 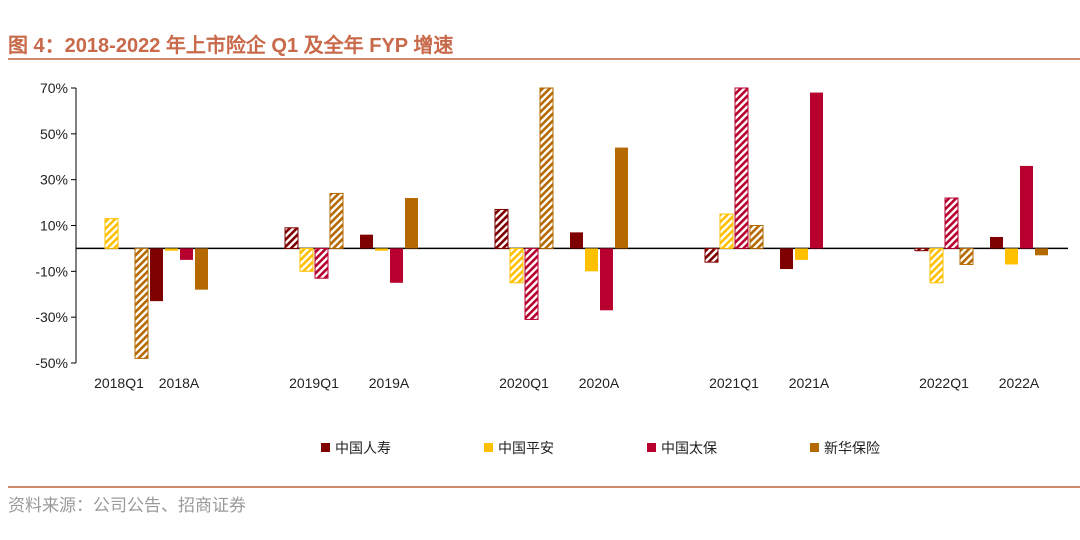 I want to click on x-tick-label: 2021A, so click(x=809, y=383).